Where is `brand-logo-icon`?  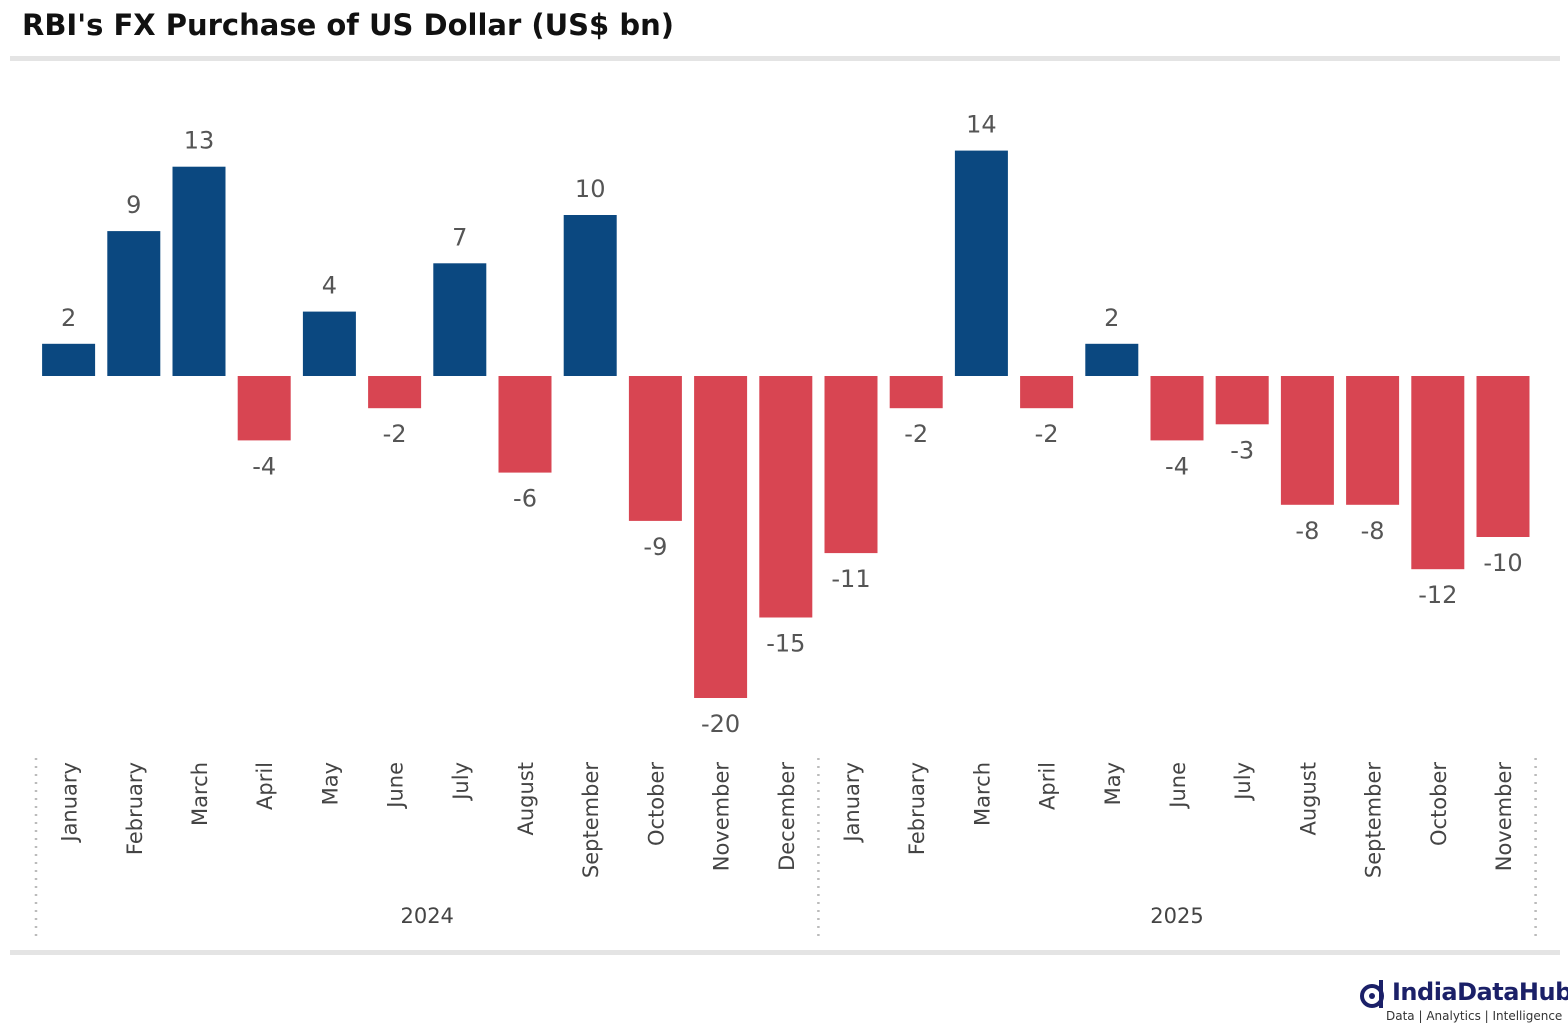 brand-logo-icon is located at coordinates (1372, 994).